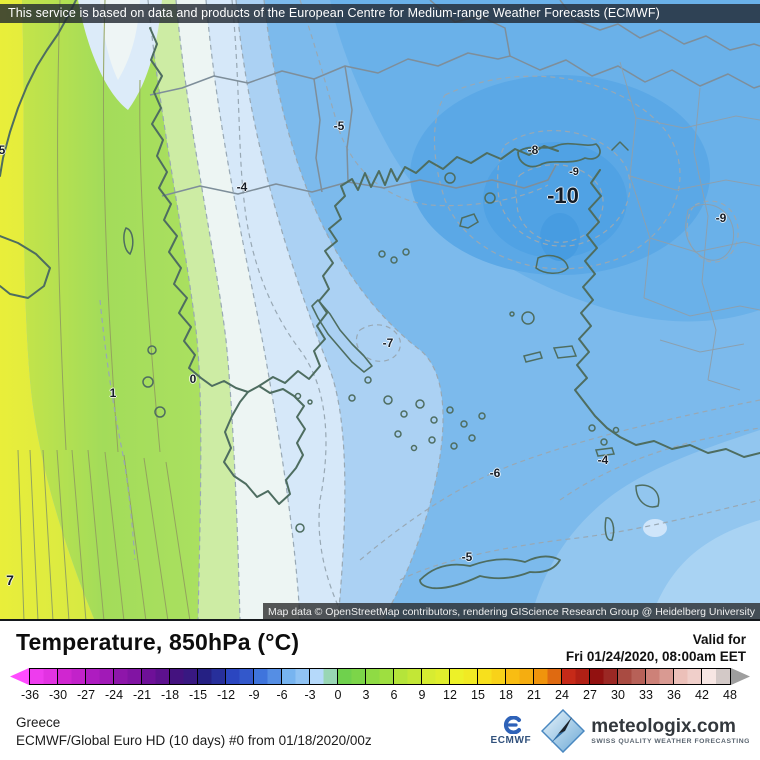 The width and height of the screenshot is (760, 760). Describe the element at coordinates (422, 695) in the screenshot. I see `colorbar-tick-label: 9` at that location.